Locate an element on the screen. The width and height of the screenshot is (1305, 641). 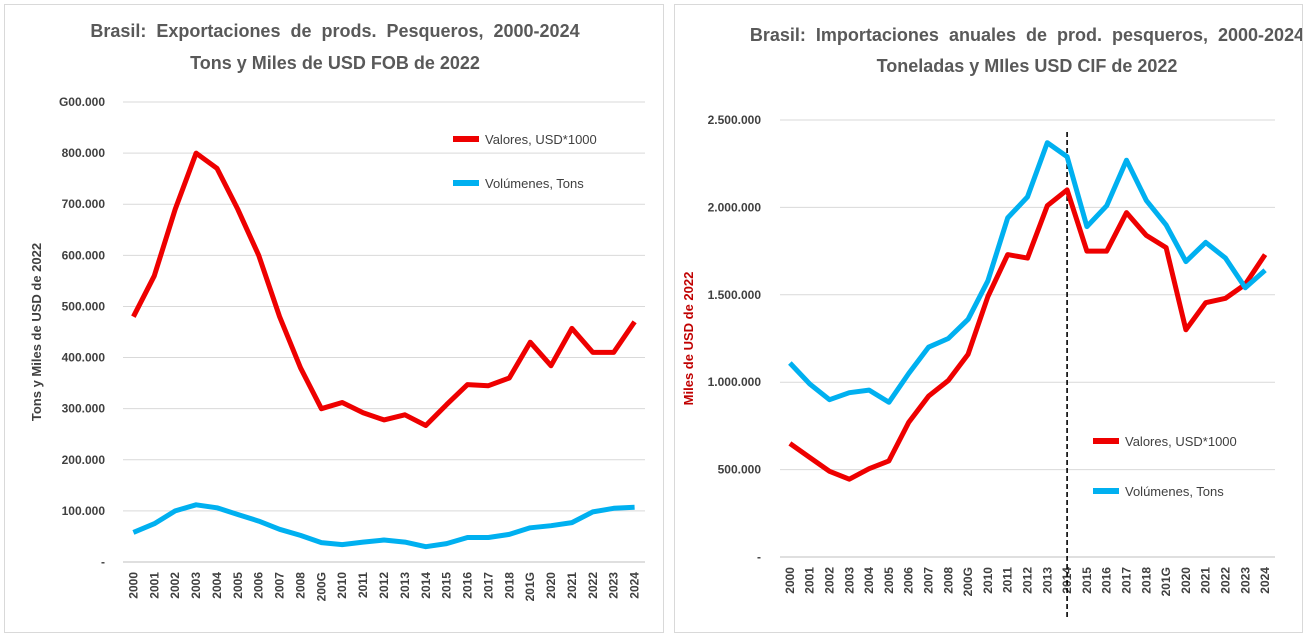
y-tick-label: 200.000 is located at coordinates (84, 460).